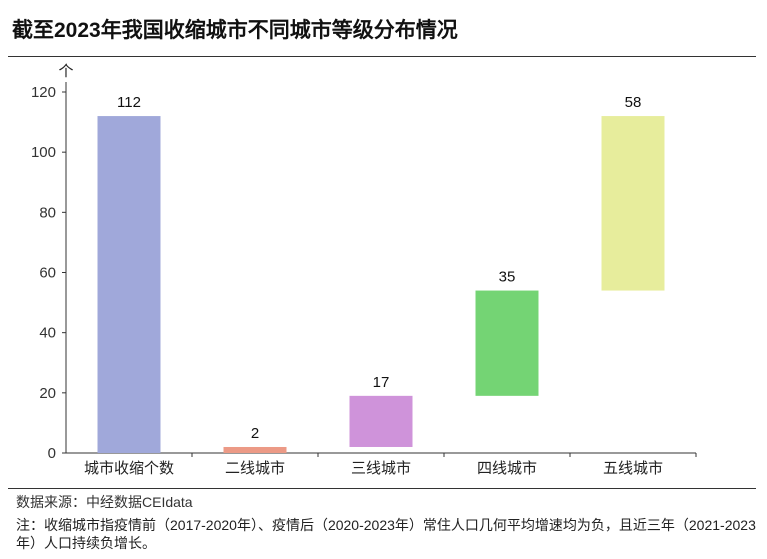 This screenshot has width=767, height=559. Describe the element at coordinates (47, 393) in the screenshot. I see `y-tick-label: 20` at that location.